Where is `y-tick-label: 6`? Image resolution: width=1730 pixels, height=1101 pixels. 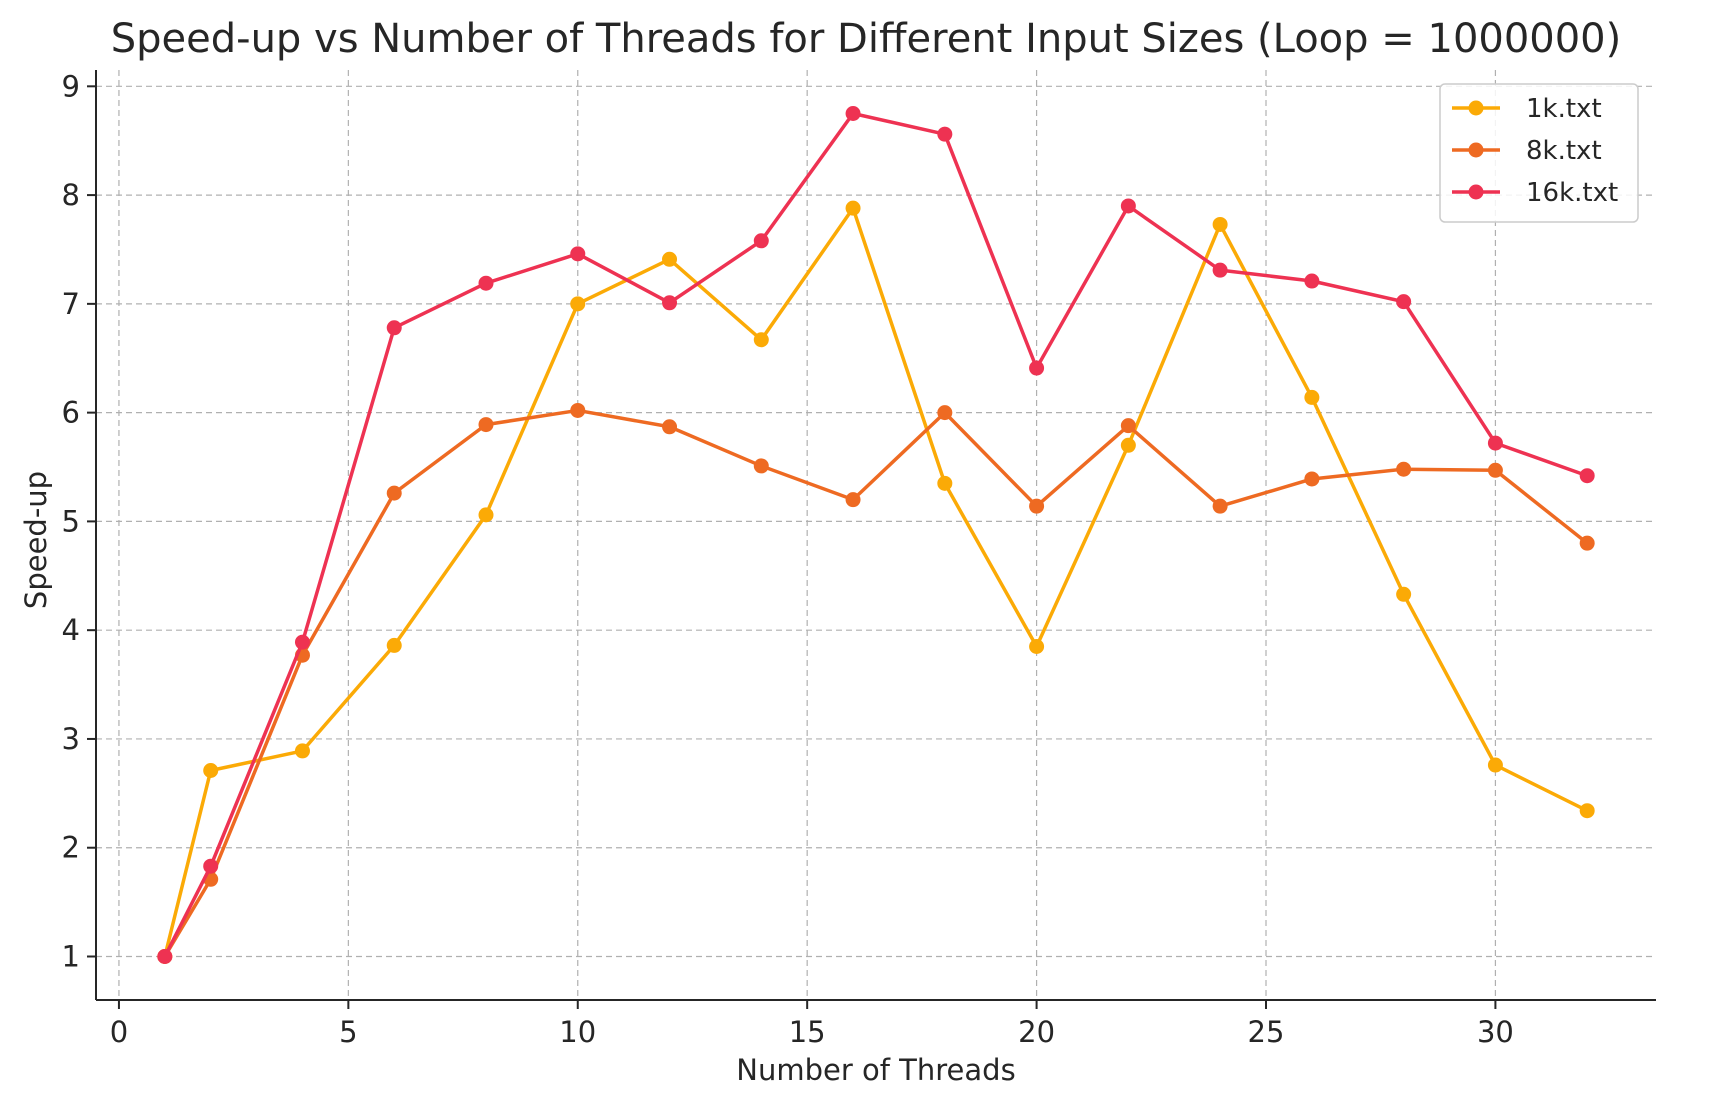 y-tick-label: 6 is located at coordinates (71, 413).